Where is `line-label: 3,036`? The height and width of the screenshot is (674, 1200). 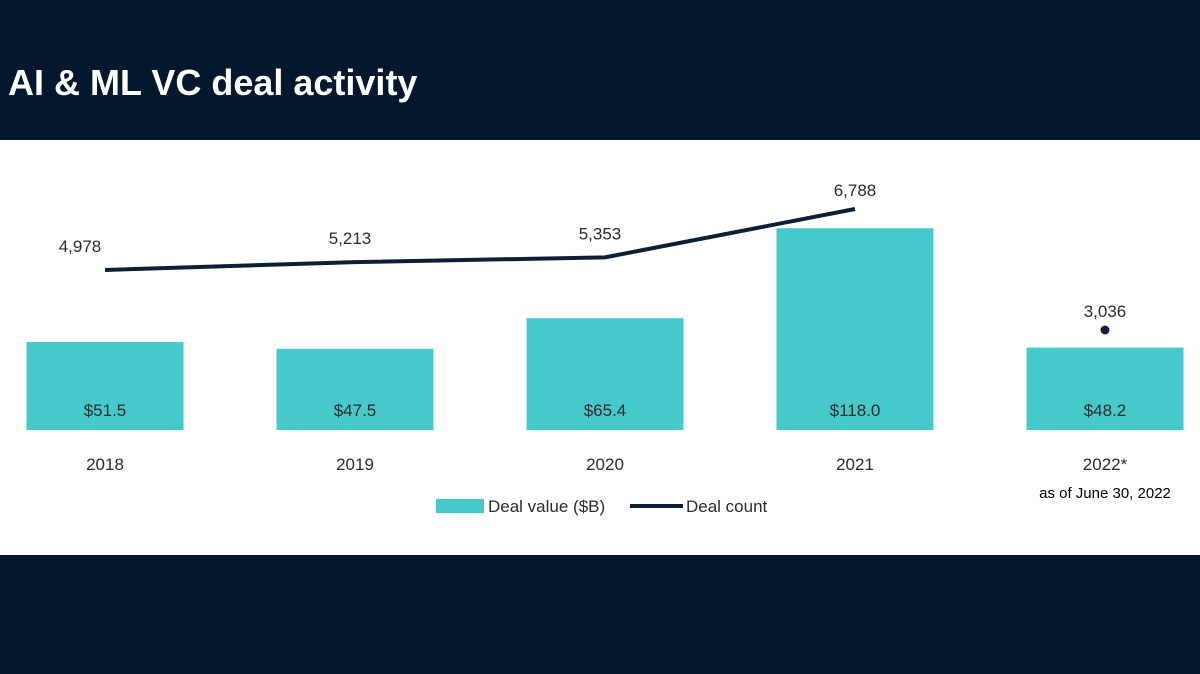 line-label: 3,036 is located at coordinates (1105, 311).